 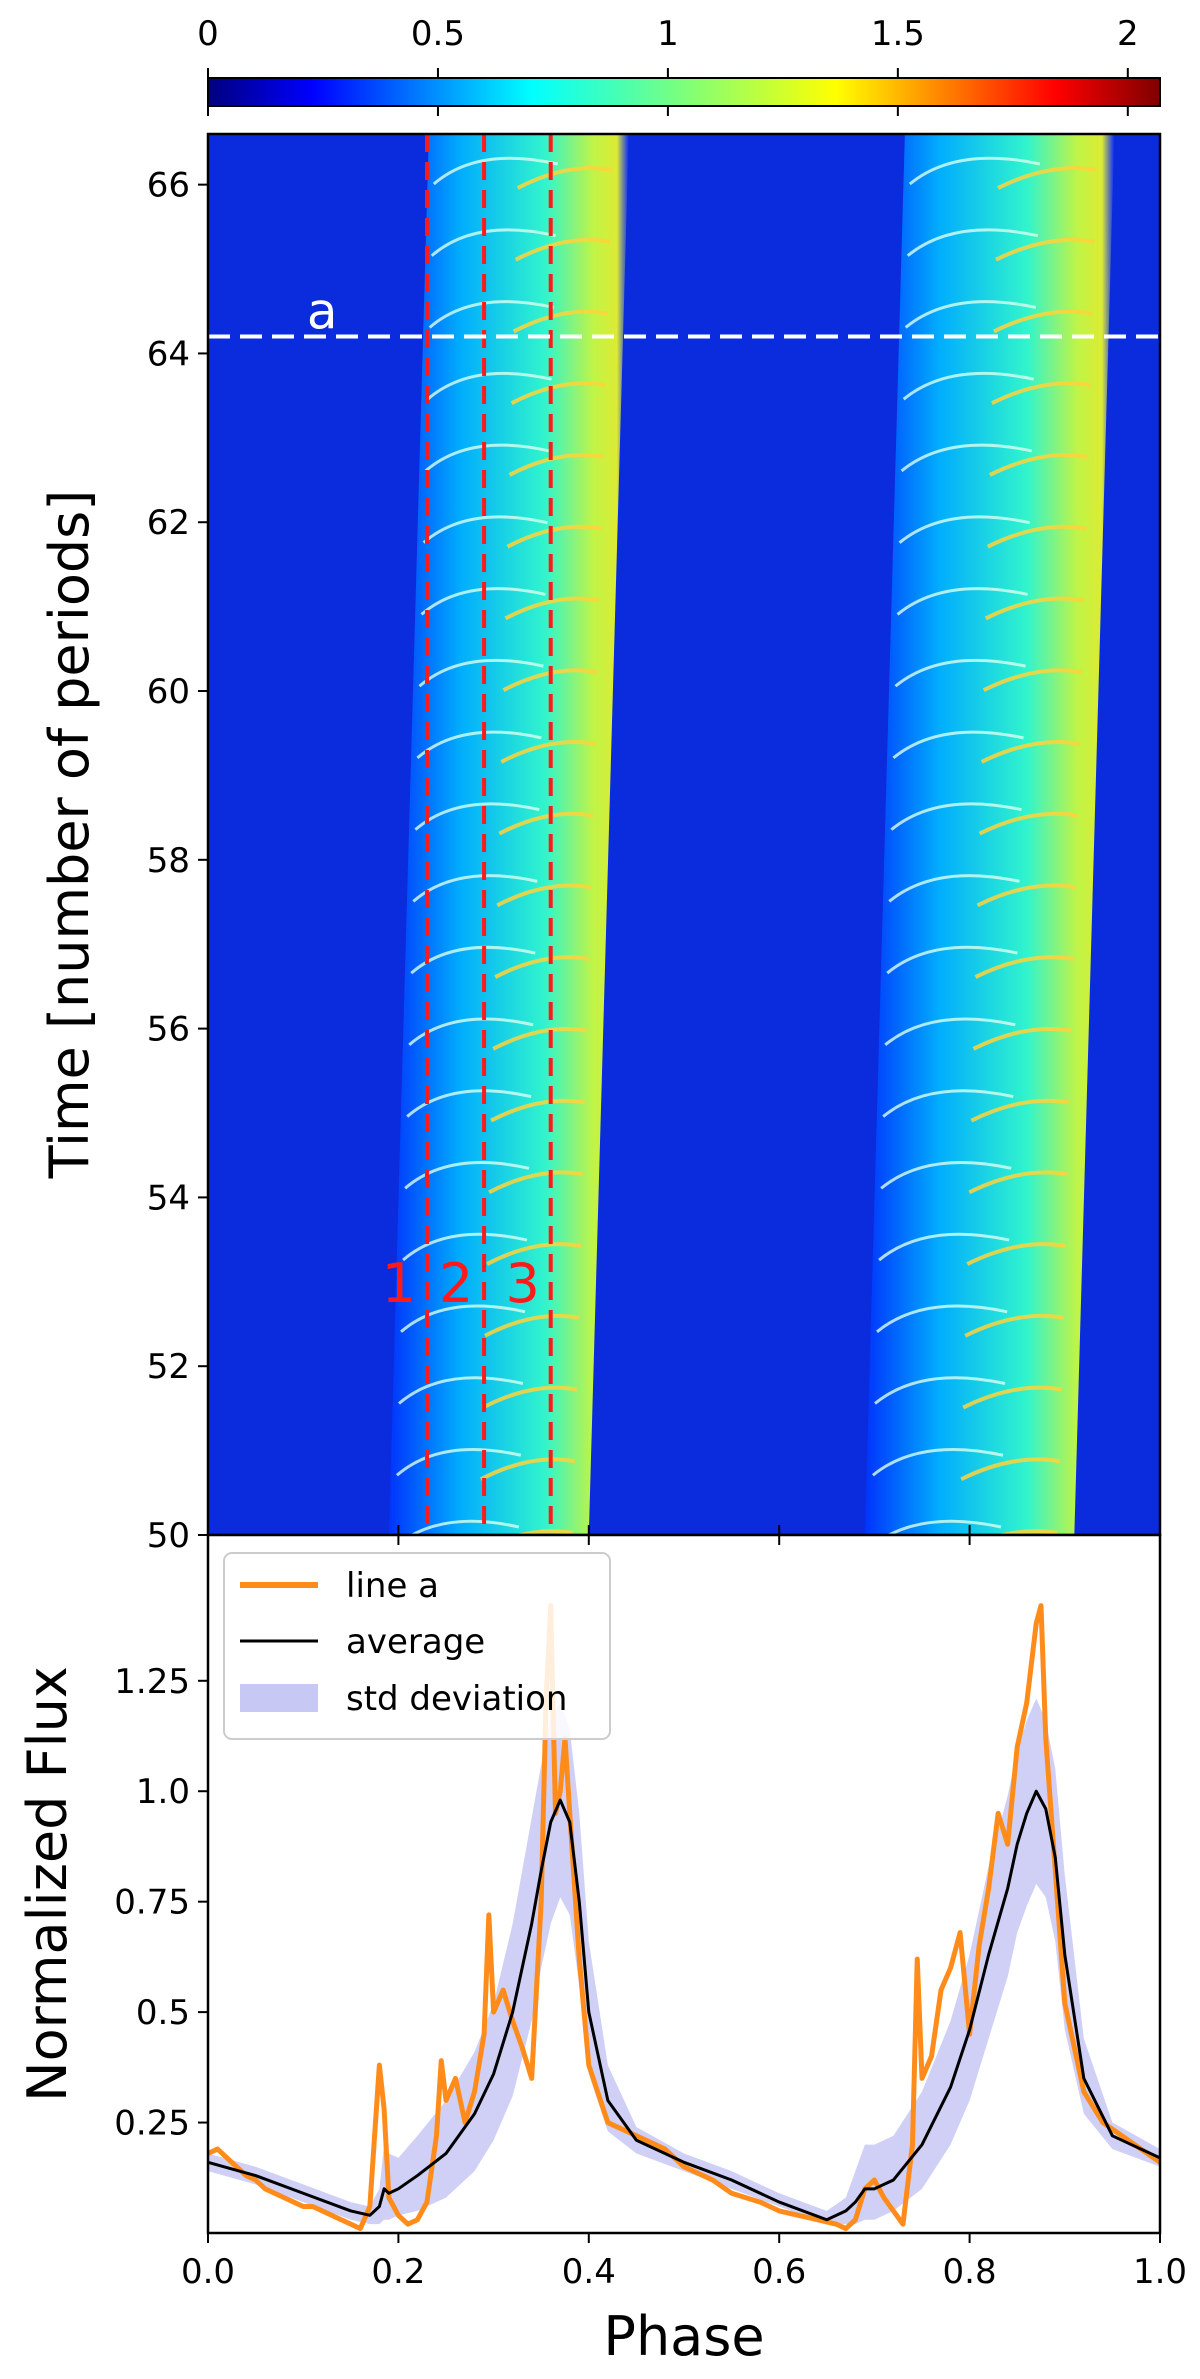 I want to click on phase-marker-label: 1, so click(x=399, y=1283).